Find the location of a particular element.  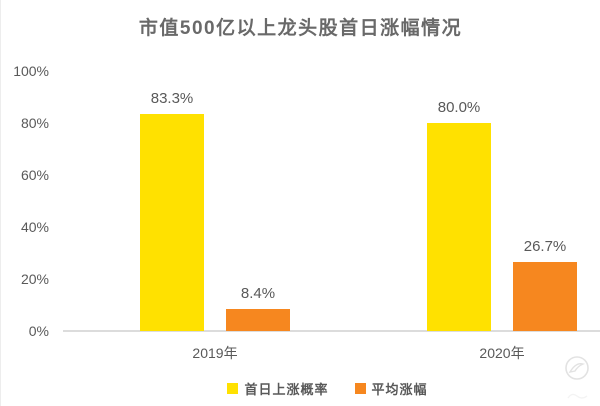

legend: 首日上涨概率 平均涨幅 is located at coordinates (314, 388).